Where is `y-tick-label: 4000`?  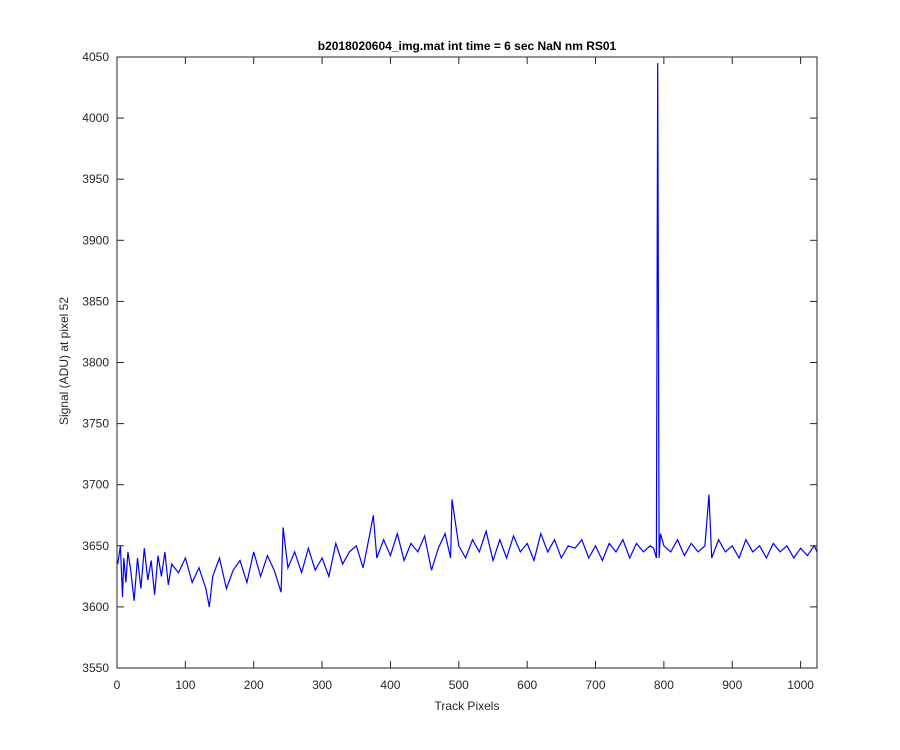 y-tick-label: 4000 is located at coordinates (95, 118).